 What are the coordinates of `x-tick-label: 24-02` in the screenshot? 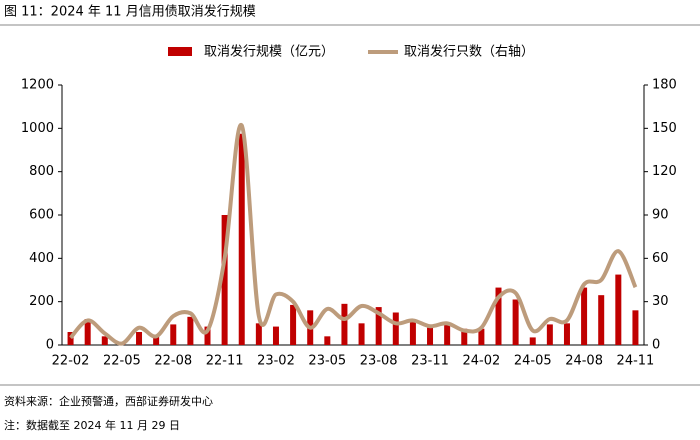 It's located at (481, 361).